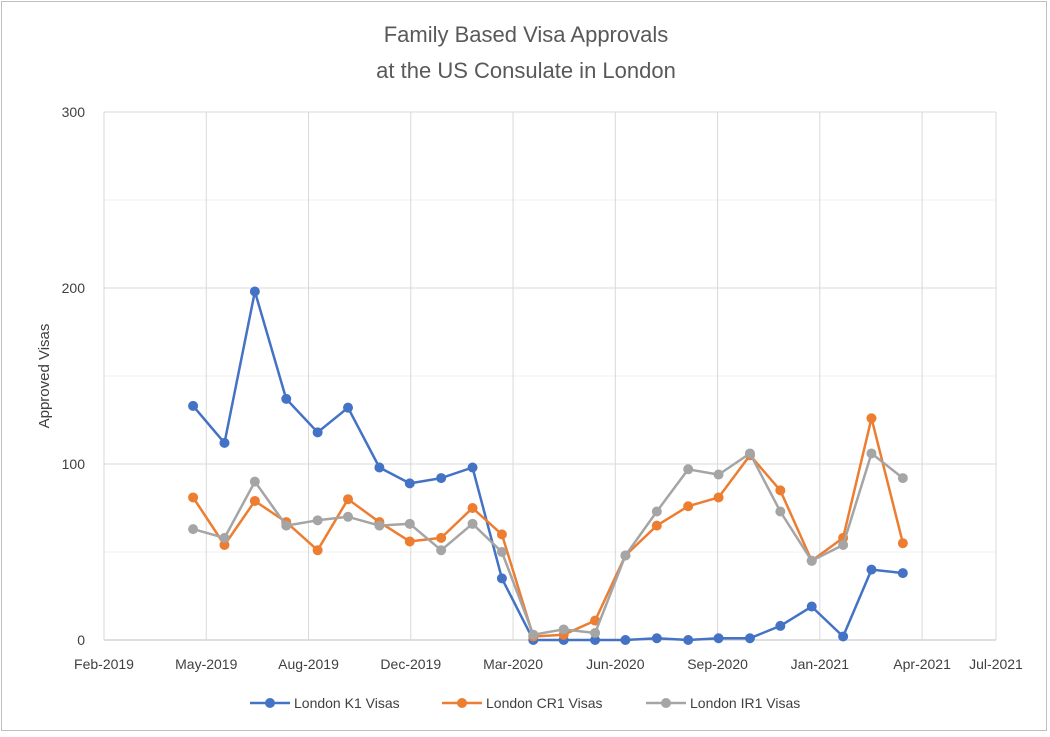  What do you see at coordinates (74, 288) in the screenshot?
I see `y-tick-label: 200` at bounding box center [74, 288].